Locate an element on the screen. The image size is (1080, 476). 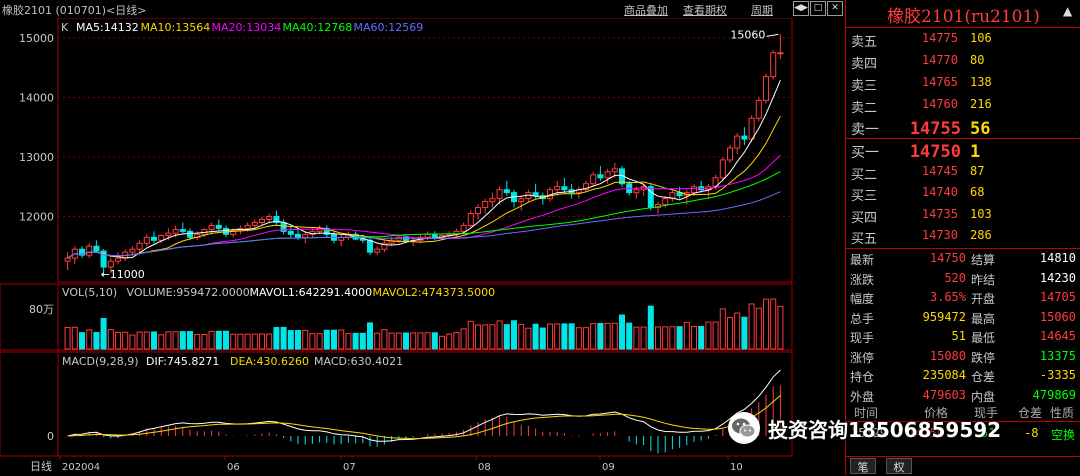
stat-value: 959472 is located at coordinates (944, 316).